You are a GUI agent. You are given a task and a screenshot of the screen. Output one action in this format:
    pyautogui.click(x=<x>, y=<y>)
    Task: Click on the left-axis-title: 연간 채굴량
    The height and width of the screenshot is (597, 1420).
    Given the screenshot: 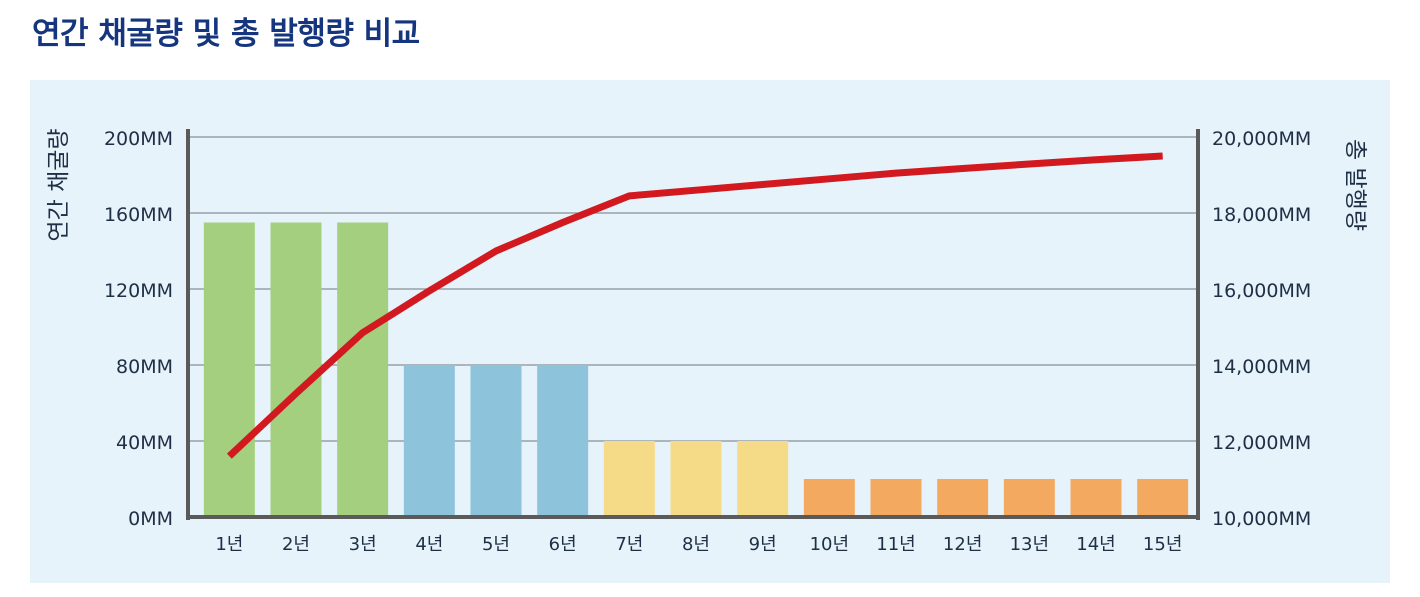 What is the action you would take?
    pyautogui.click(x=59, y=184)
    